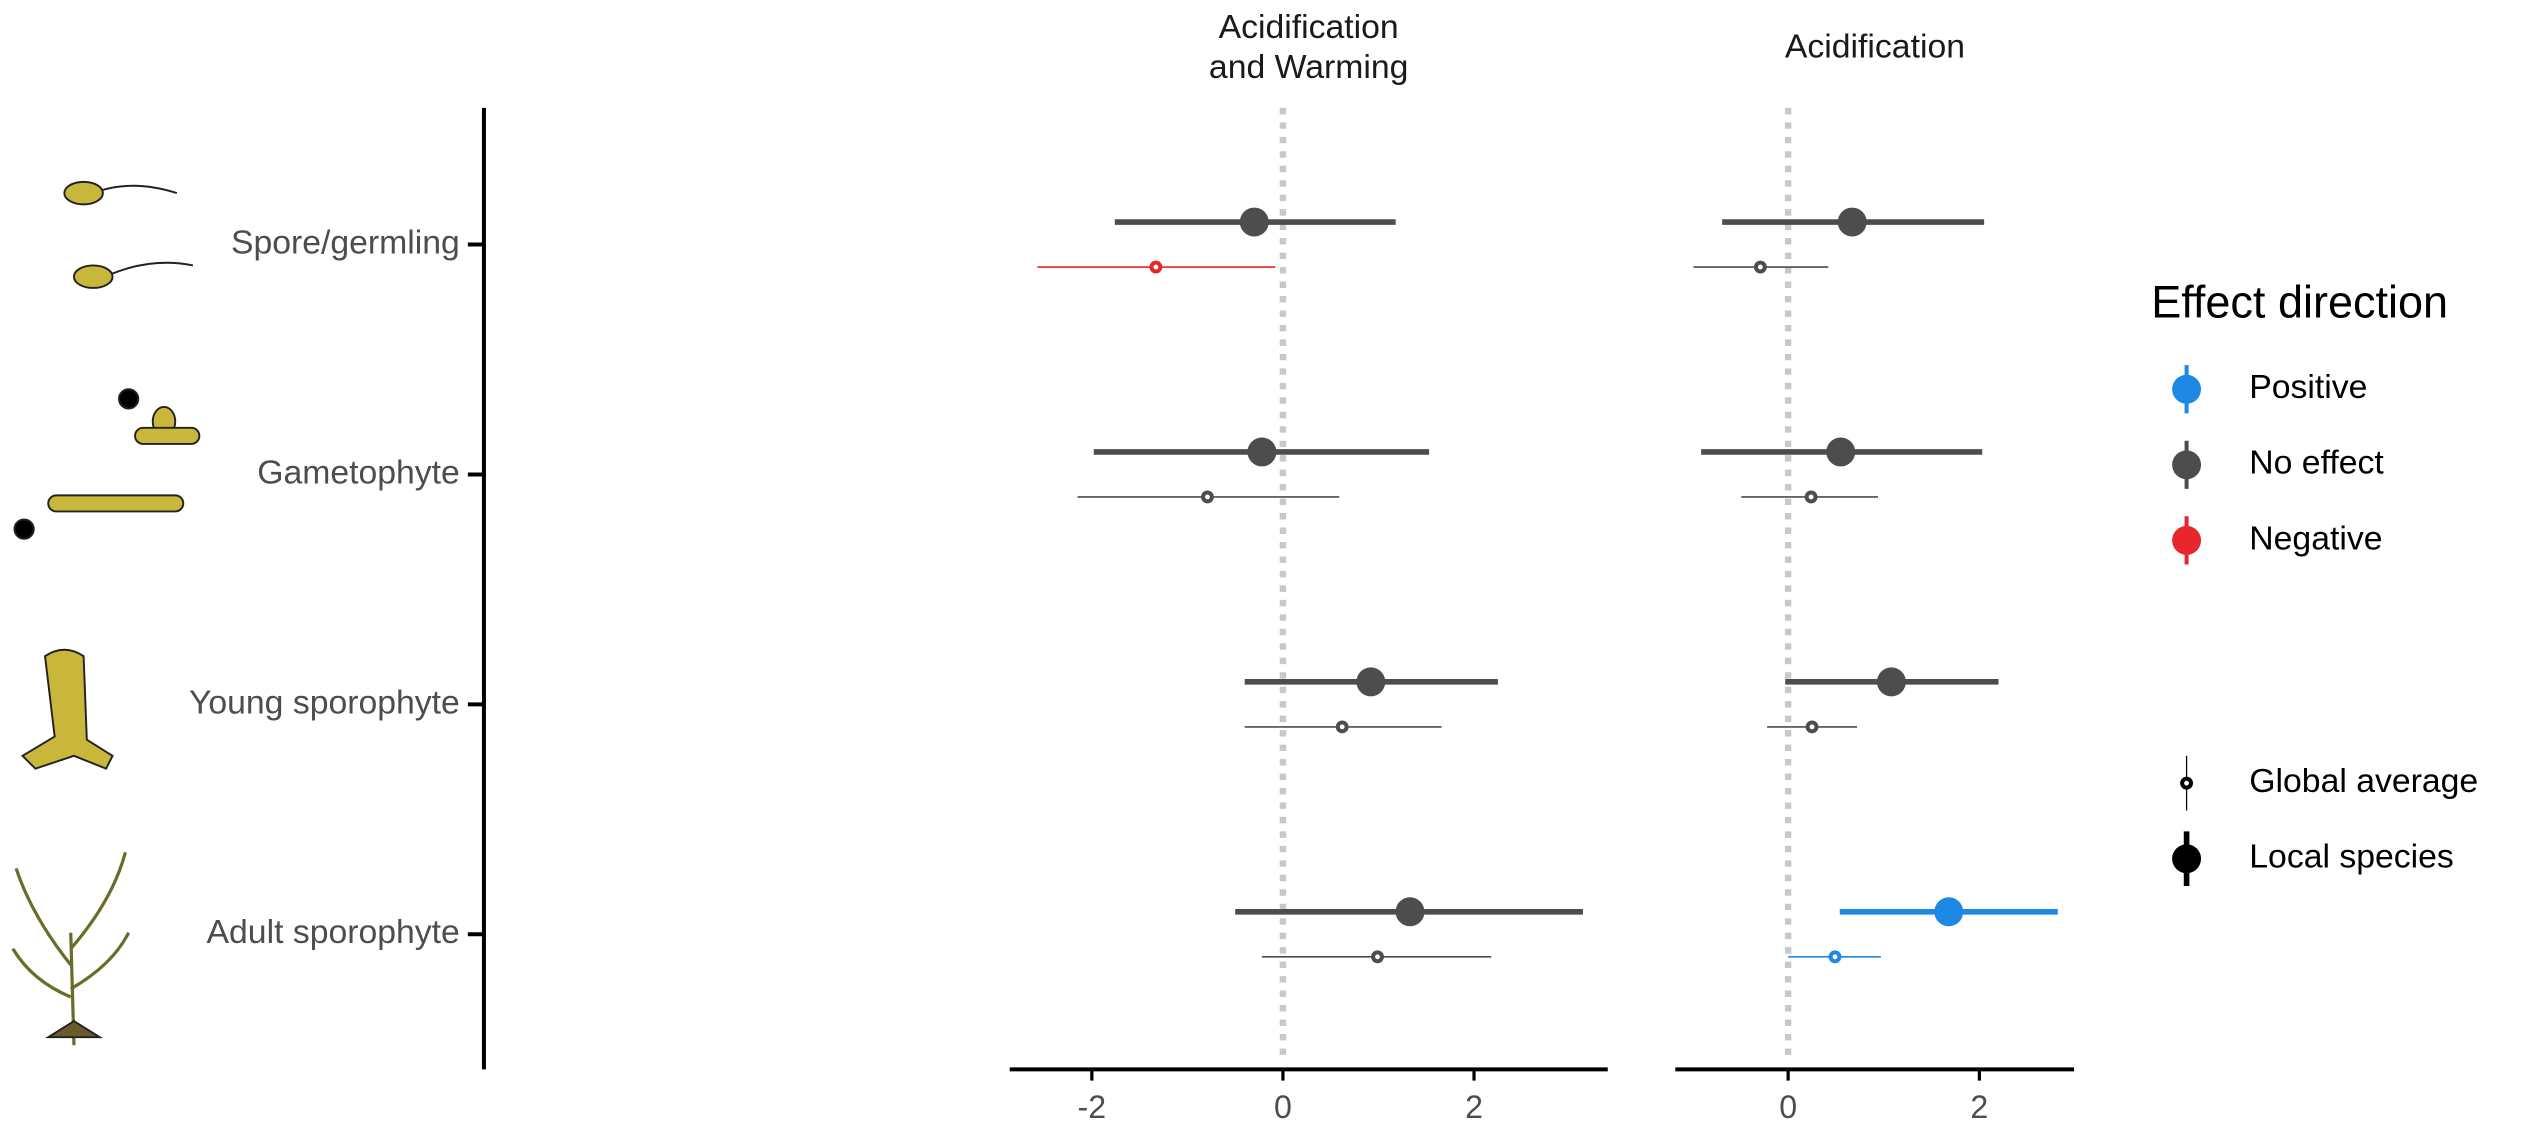 The width and height of the screenshot is (2521, 1129). I want to click on legend-label: Positive, so click(2308, 387).